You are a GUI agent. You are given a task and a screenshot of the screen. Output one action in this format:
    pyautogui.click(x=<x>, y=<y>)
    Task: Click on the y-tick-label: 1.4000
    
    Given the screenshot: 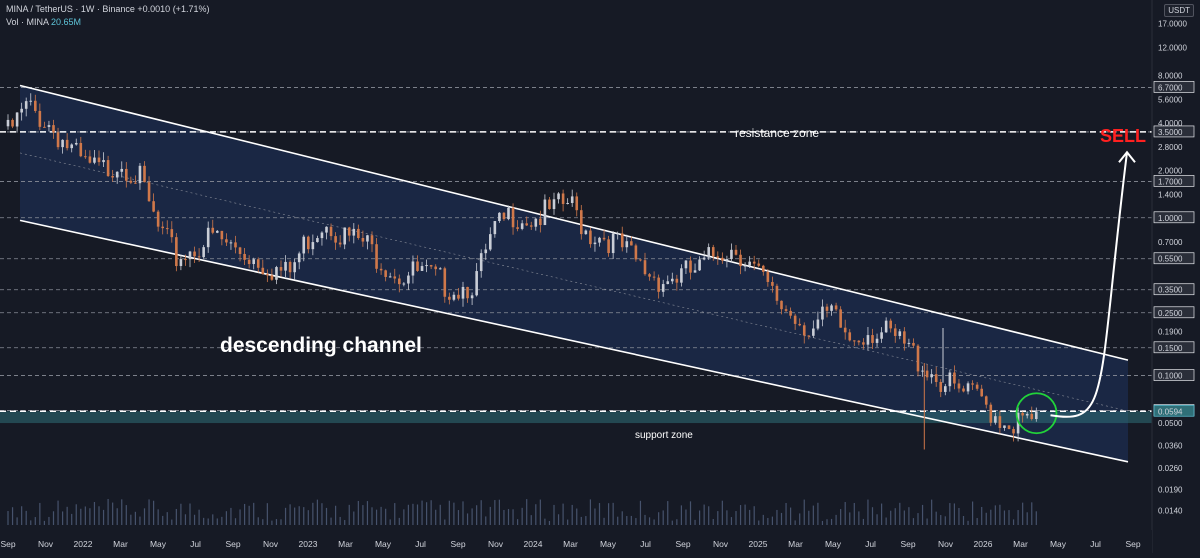 What is the action you would take?
    pyautogui.click(x=1170, y=195)
    